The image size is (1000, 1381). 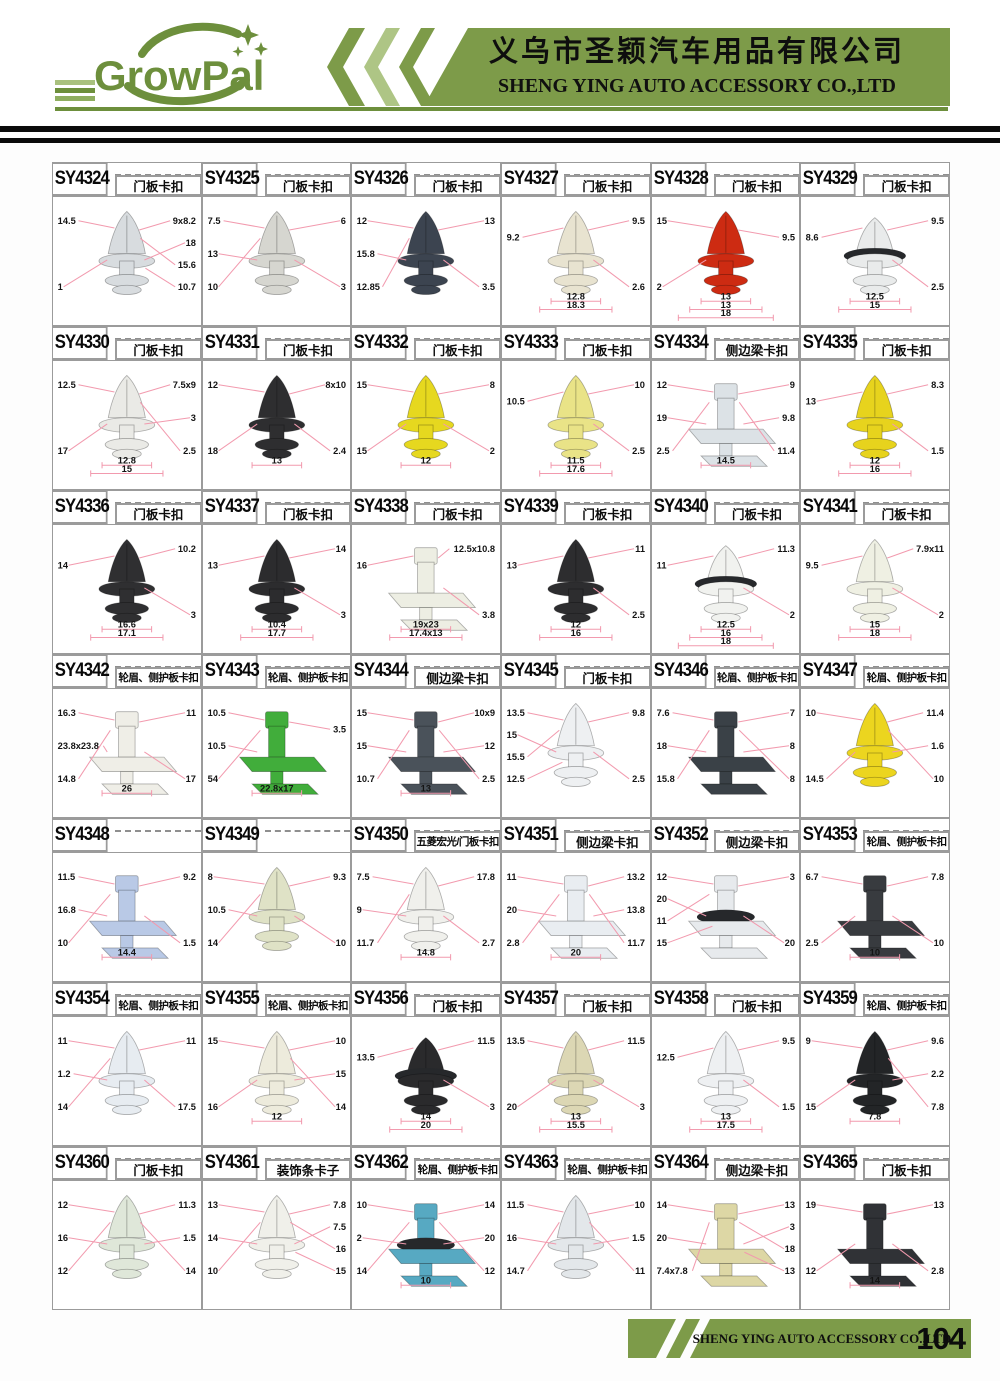 What do you see at coordinates (339, 1205) in the screenshot?
I see `svg-text: 7.8` at bounding box center [339, 1205].